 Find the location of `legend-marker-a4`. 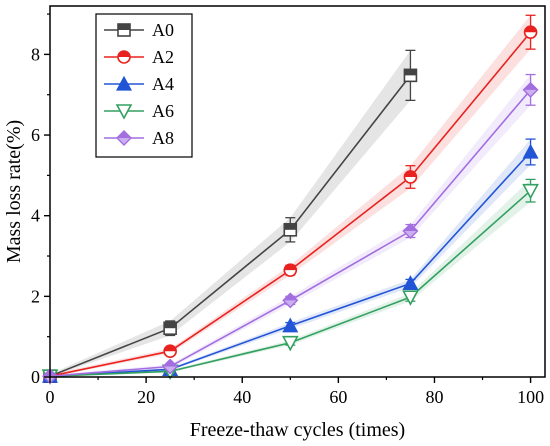

legend-marker-a4 is located at coordinates (124, 83).